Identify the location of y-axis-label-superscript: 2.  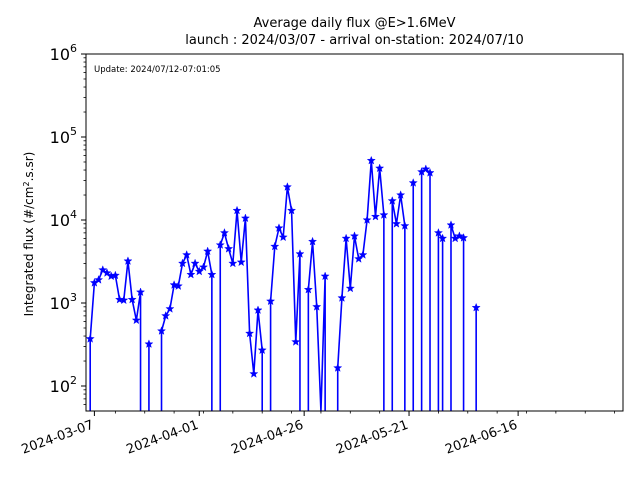
(26, 183).